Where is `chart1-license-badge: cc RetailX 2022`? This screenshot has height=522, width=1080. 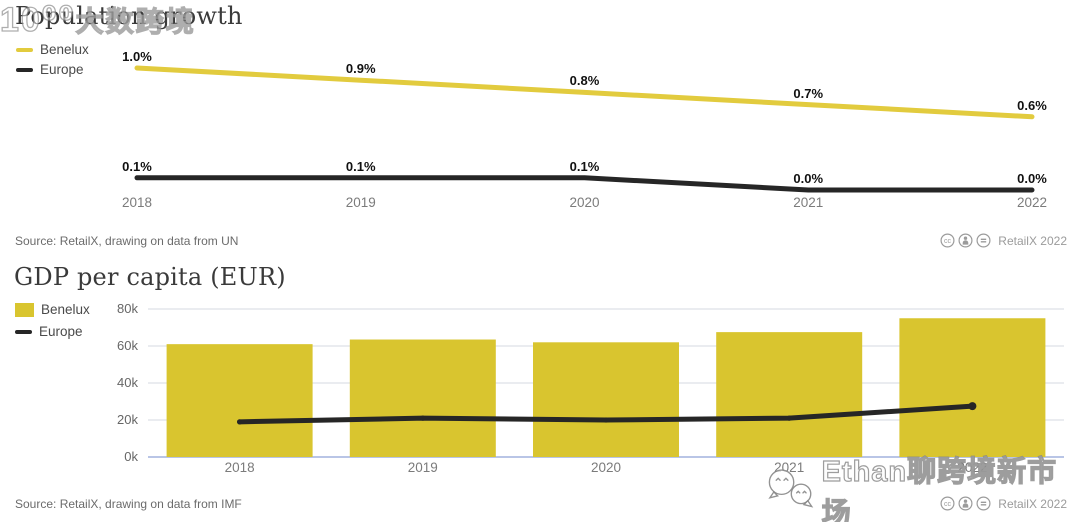 chart1-license-badge: cc RetailX 2022 is located at coordinates (1003, 240).